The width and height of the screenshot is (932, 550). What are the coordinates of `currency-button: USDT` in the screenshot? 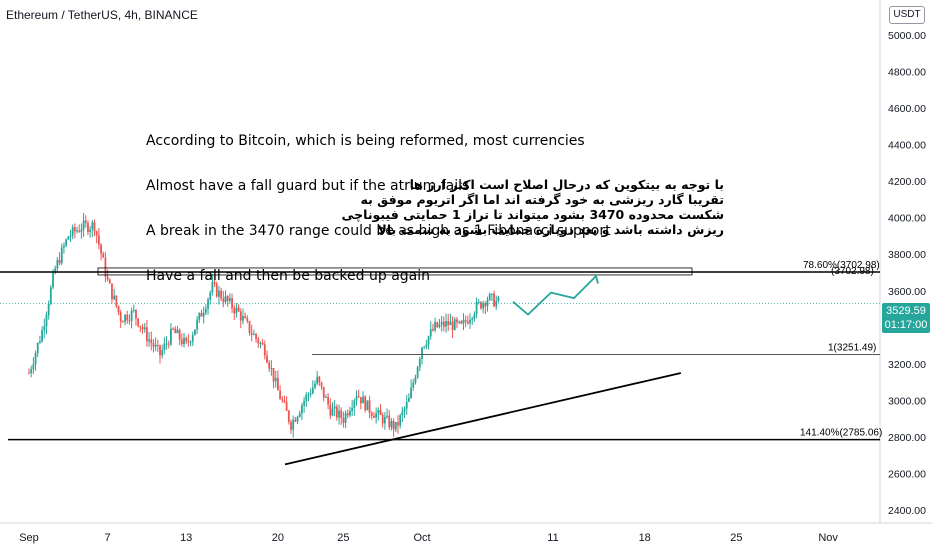 It's located at (907, 15).